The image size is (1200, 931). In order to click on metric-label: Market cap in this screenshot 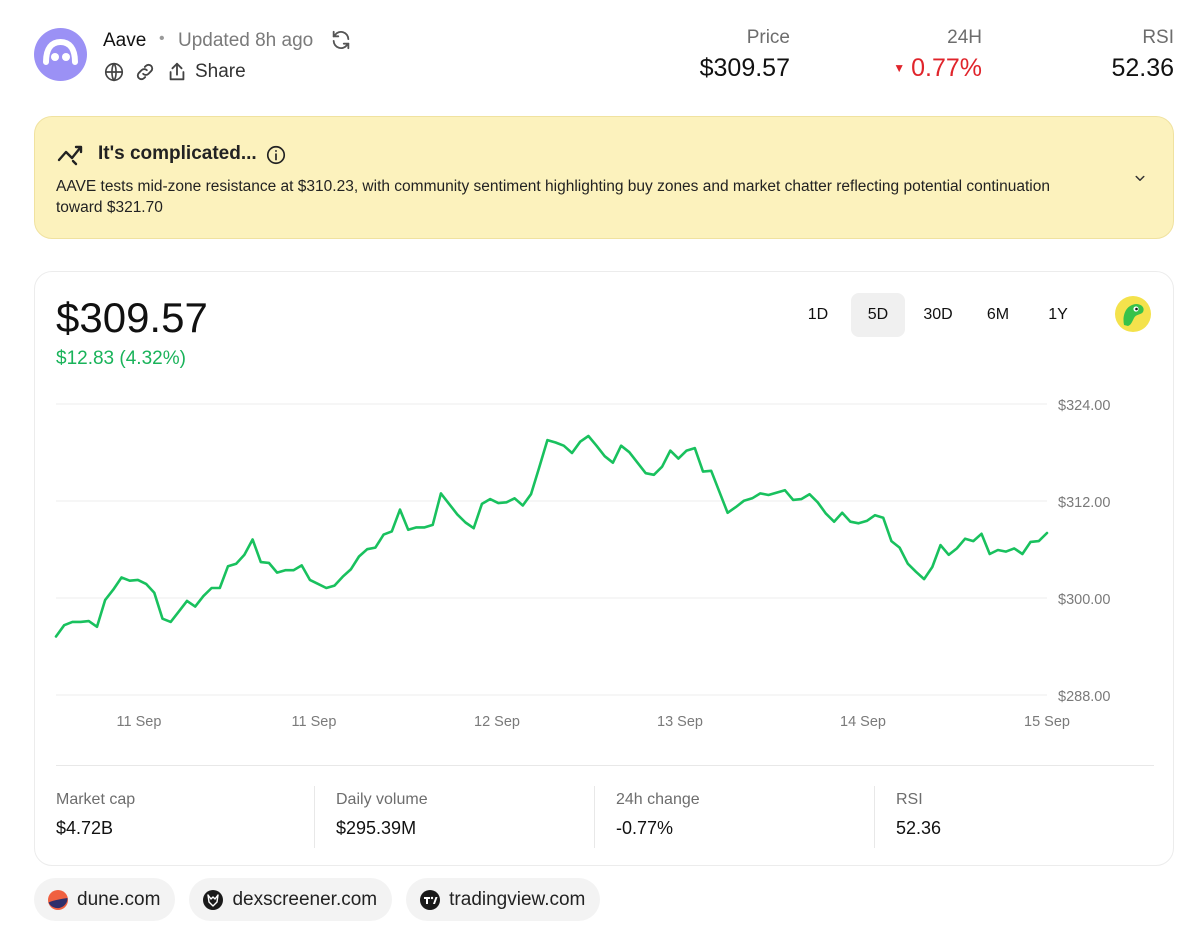, I will do `click(96, 799)`.